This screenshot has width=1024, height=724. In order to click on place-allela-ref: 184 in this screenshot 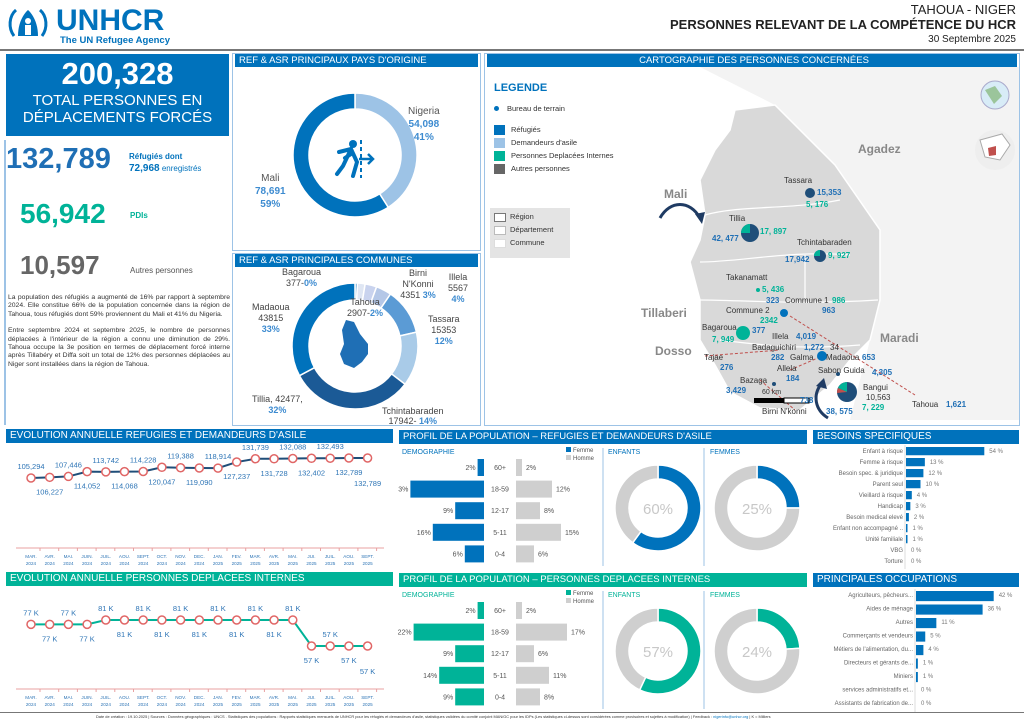, I will do `click(793, 378)`.